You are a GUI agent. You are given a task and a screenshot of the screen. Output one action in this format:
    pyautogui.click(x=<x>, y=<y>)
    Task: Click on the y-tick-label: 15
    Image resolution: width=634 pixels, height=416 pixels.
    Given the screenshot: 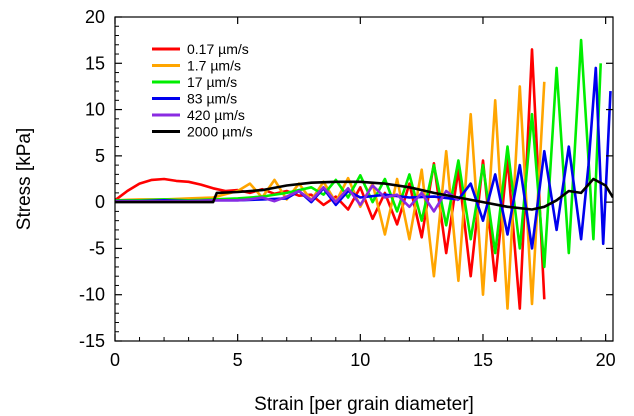 What is the action you would take?
    pyautogui.click(x=95, y=63)
    